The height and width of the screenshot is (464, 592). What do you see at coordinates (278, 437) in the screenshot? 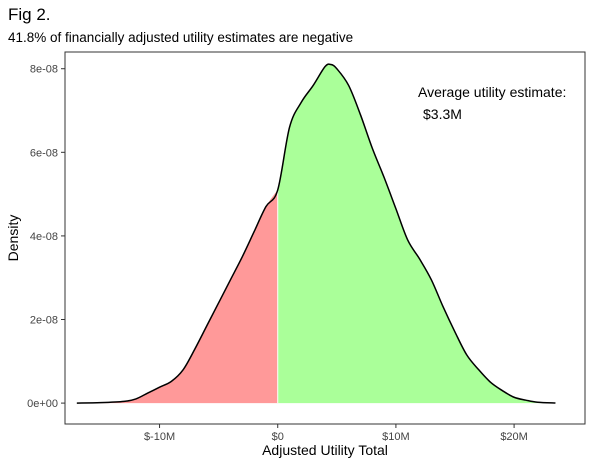
I see `x-tick-label: $0` at bounding box center [278, 437].